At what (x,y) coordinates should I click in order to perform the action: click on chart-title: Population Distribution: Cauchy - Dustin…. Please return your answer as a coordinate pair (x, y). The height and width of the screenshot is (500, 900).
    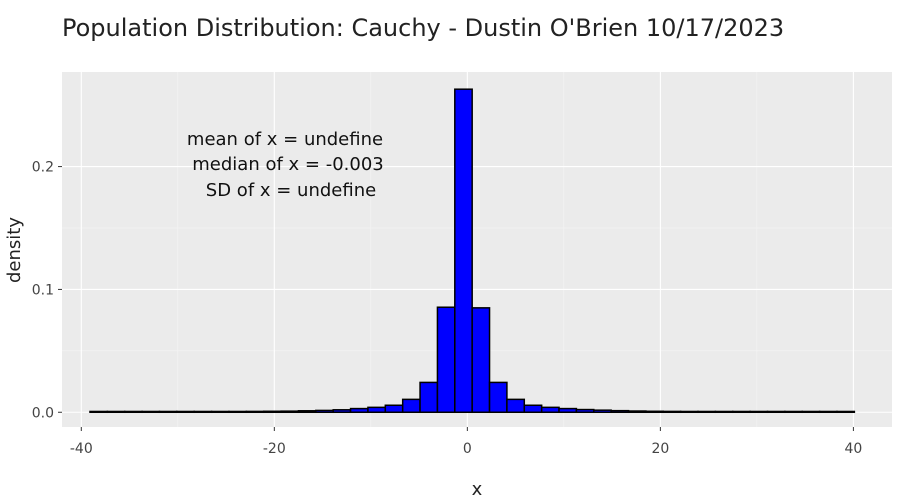
    Looking at the image, I should click on (423, 28).